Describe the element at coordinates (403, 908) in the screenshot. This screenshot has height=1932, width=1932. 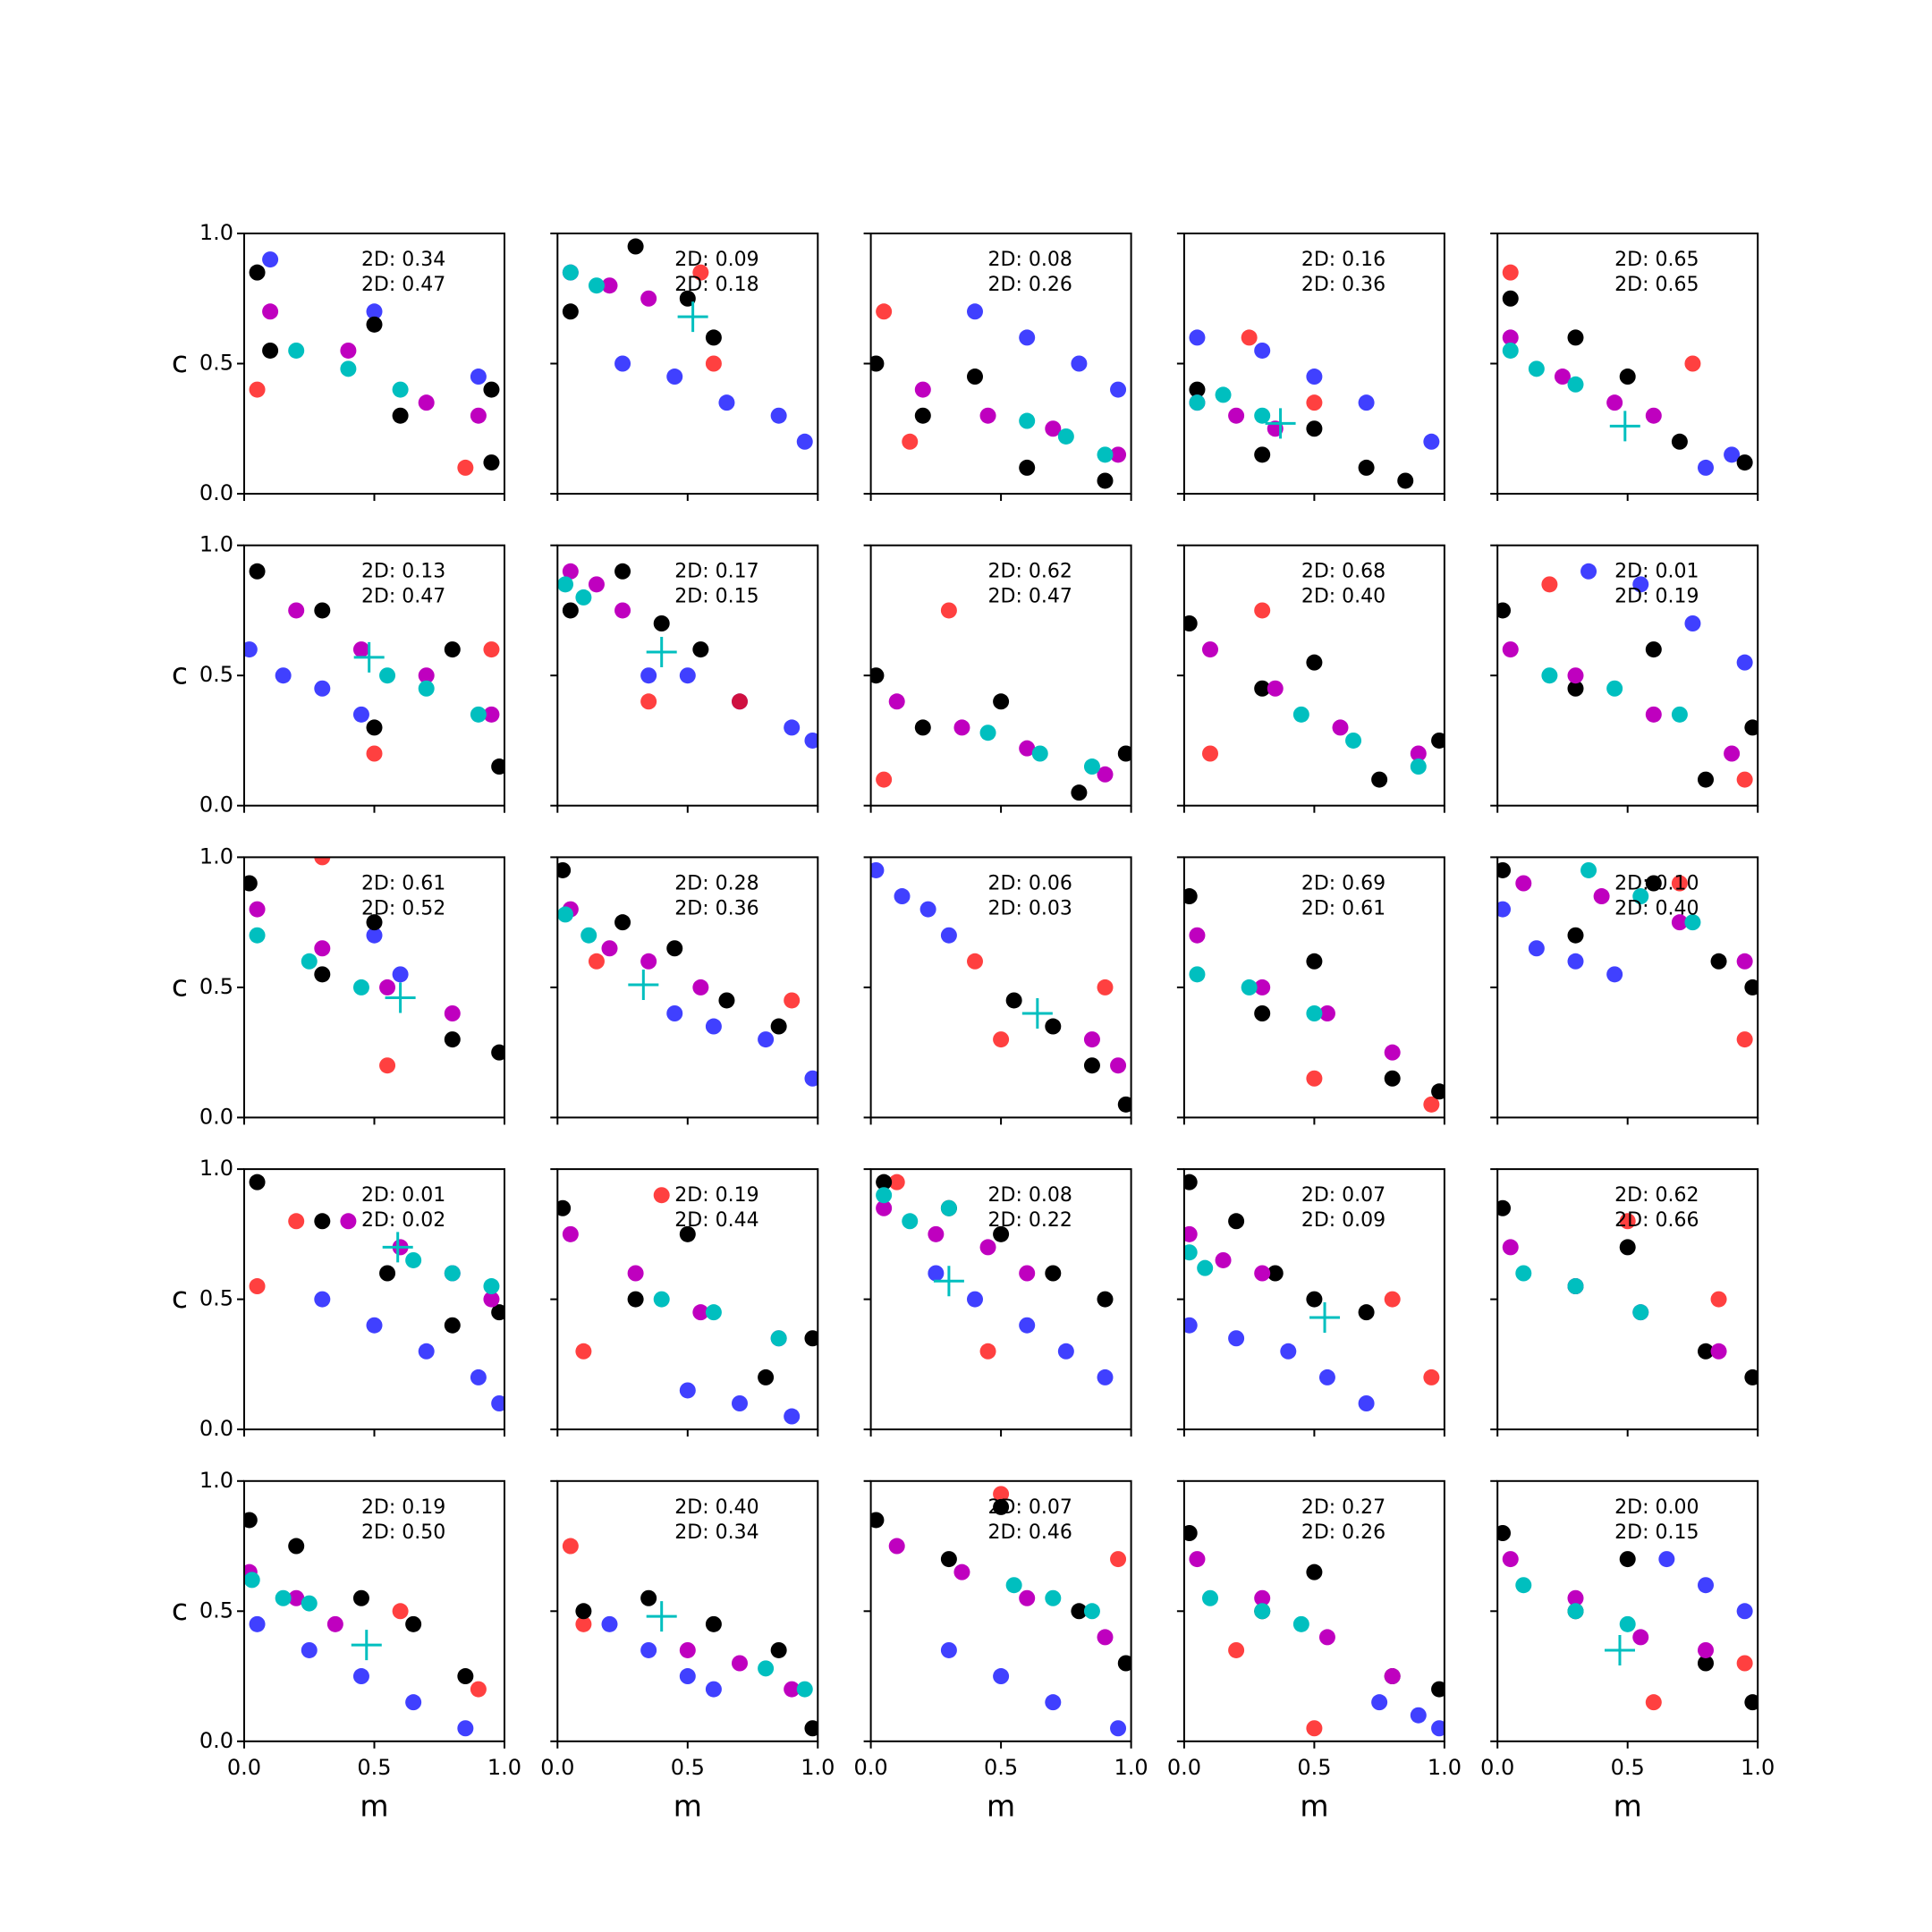
I see `annotation: 2D: 0.52` at that location.